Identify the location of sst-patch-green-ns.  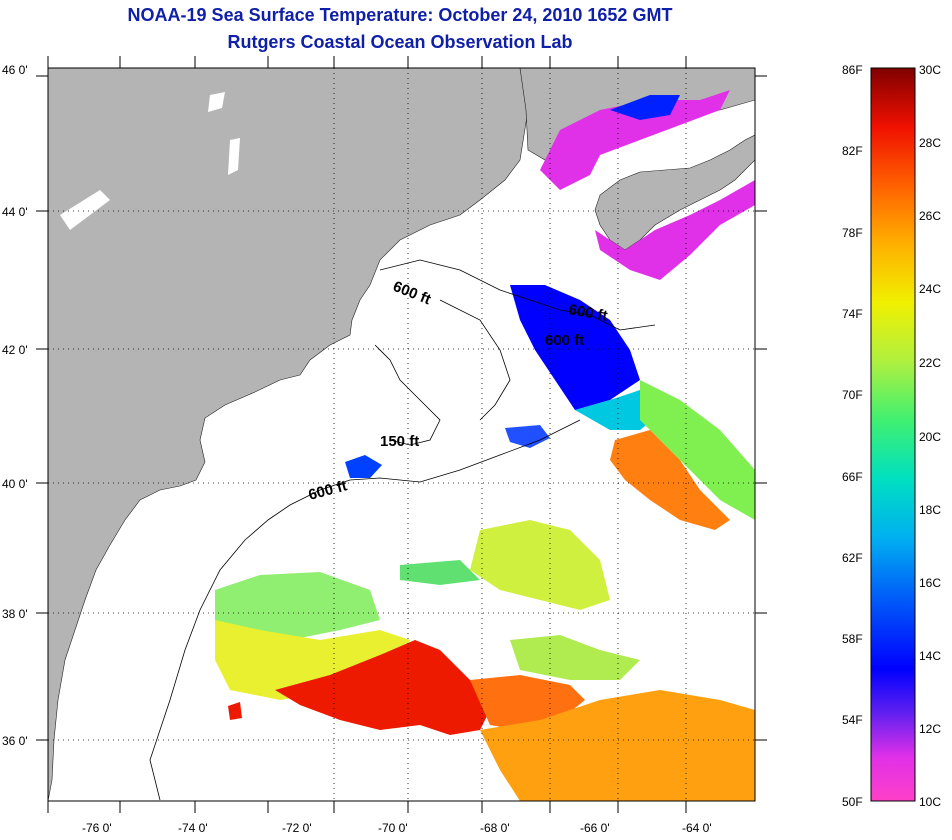
(697, 450).